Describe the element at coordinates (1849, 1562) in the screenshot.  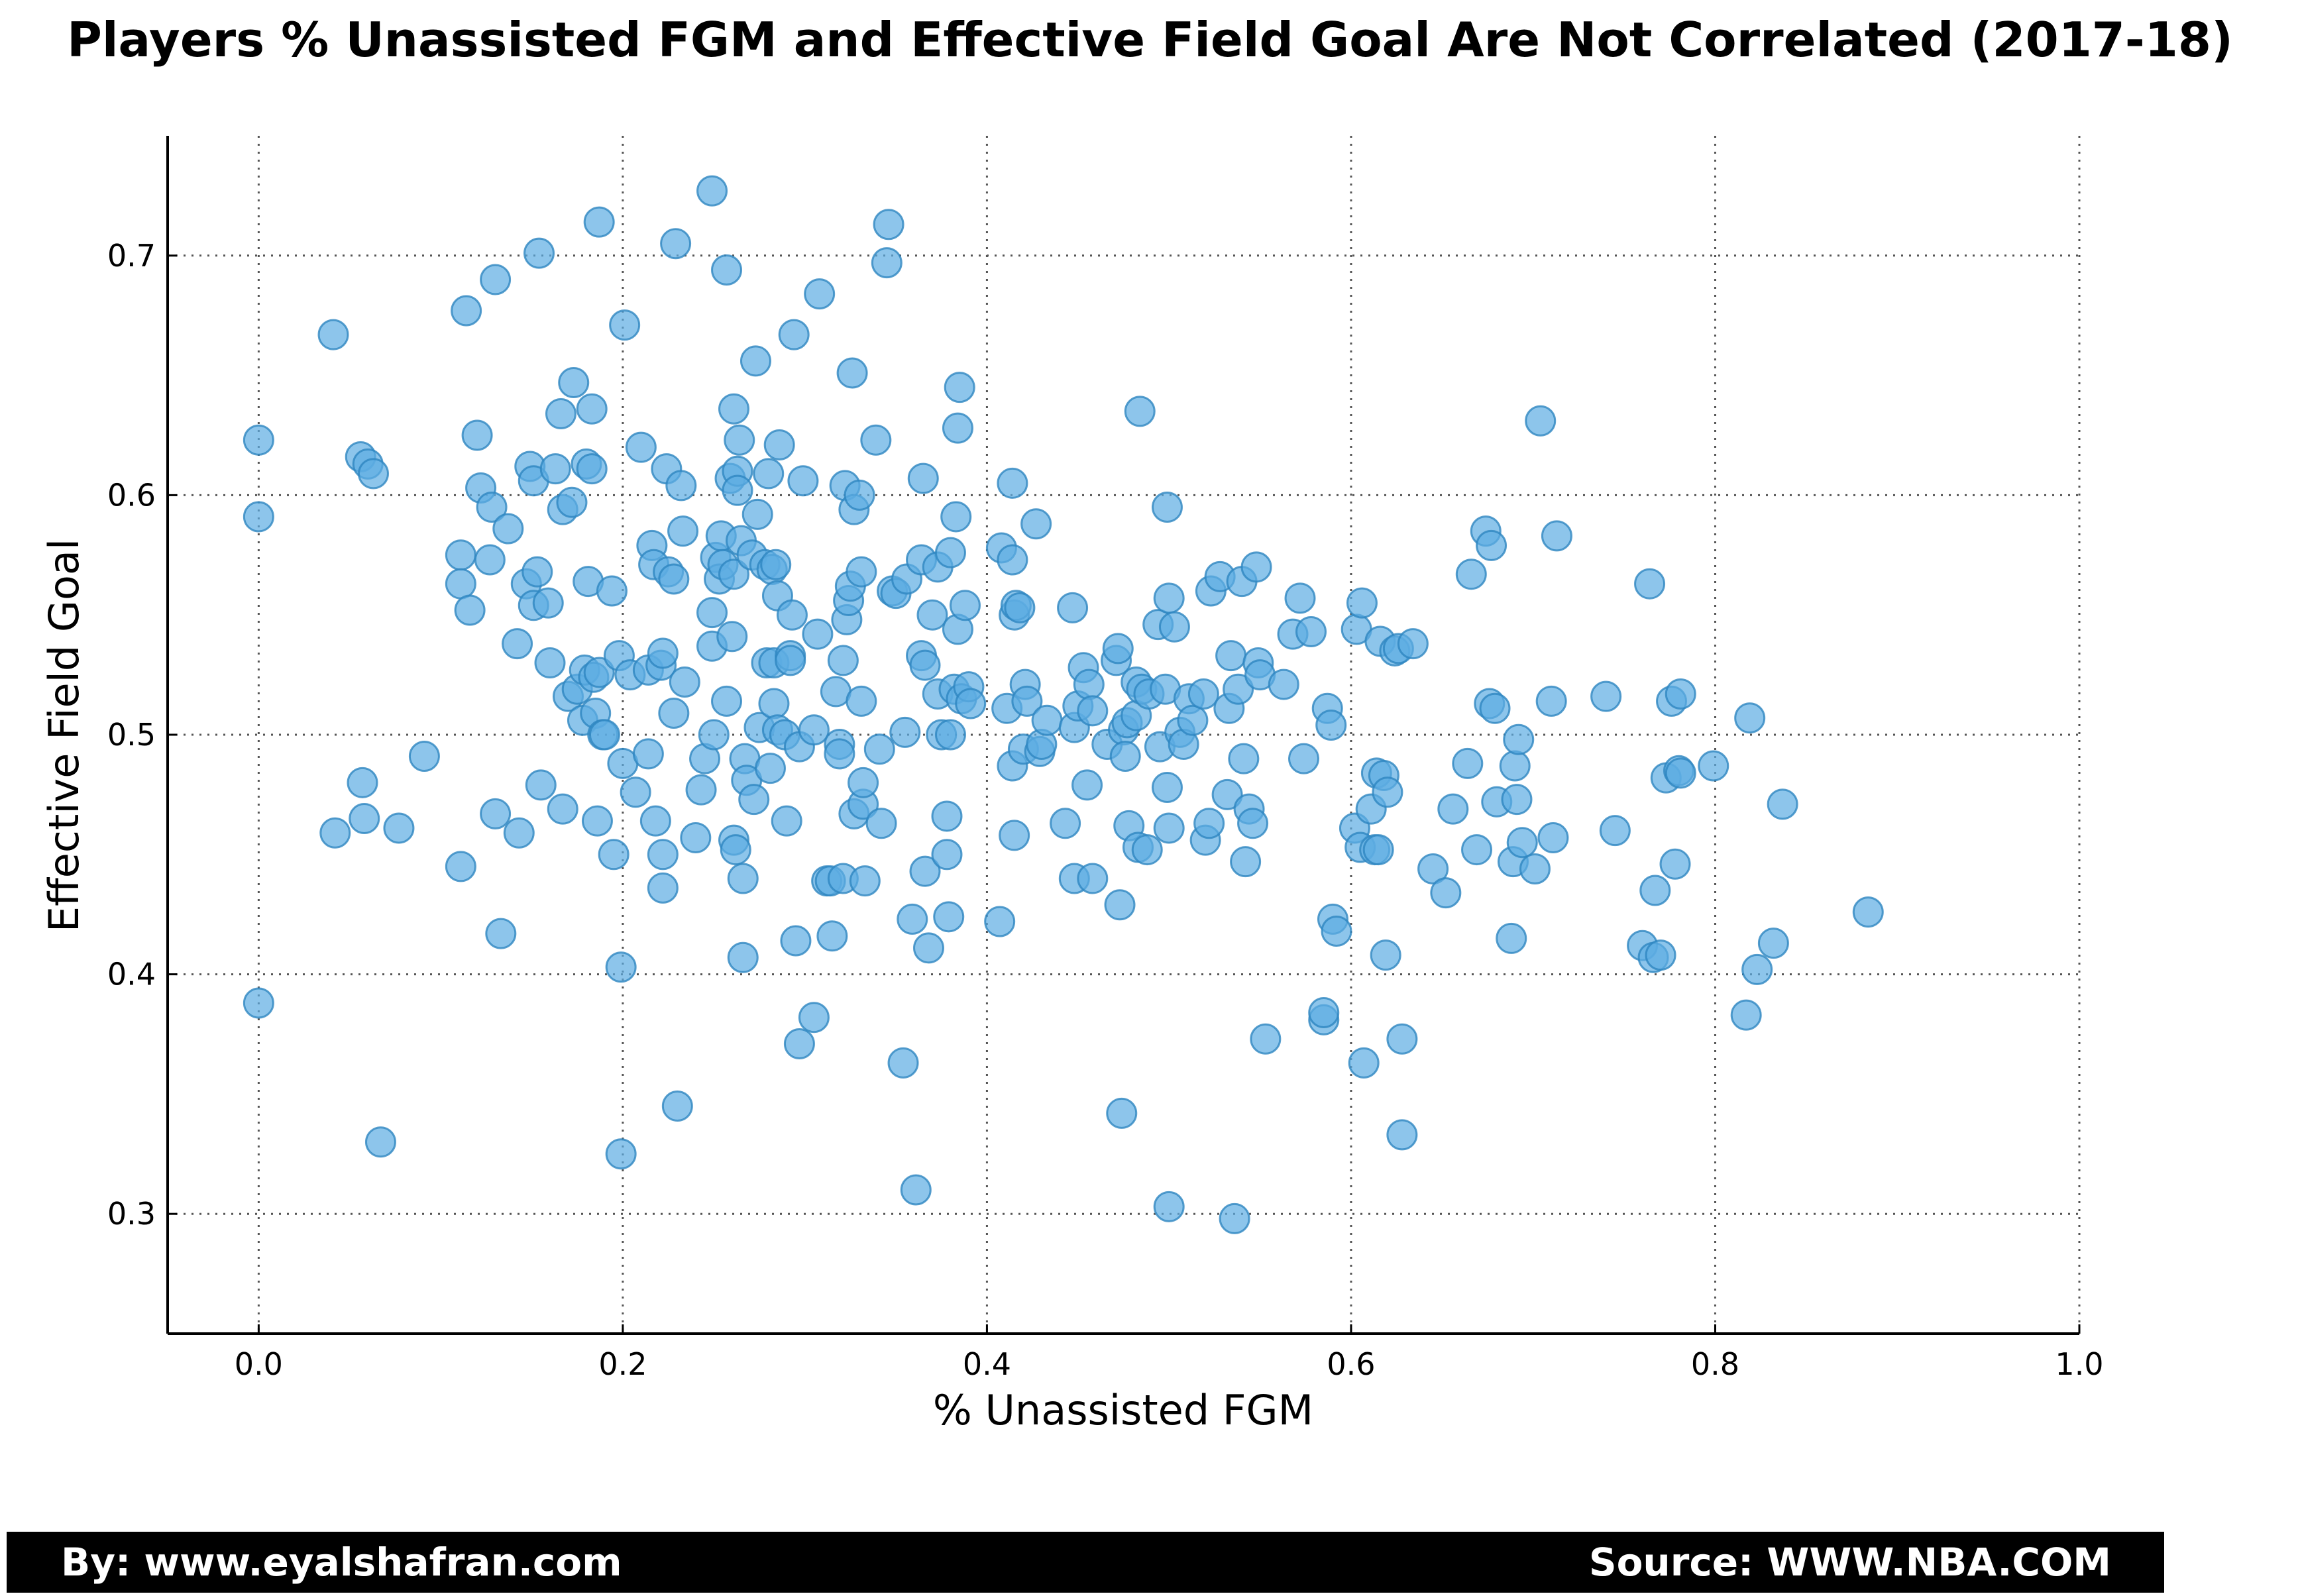
I see `footer-source: Source: WWW.NBA.COM` at that location.